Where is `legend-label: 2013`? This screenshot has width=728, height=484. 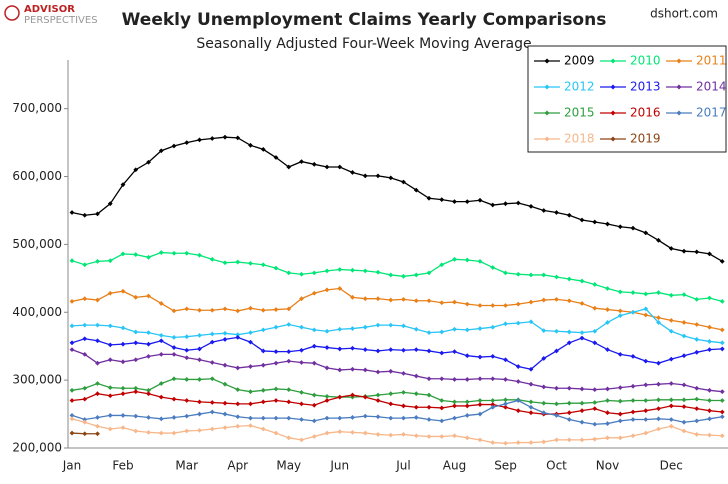
legend-label: 2013 is located at coordinates (645, 87).